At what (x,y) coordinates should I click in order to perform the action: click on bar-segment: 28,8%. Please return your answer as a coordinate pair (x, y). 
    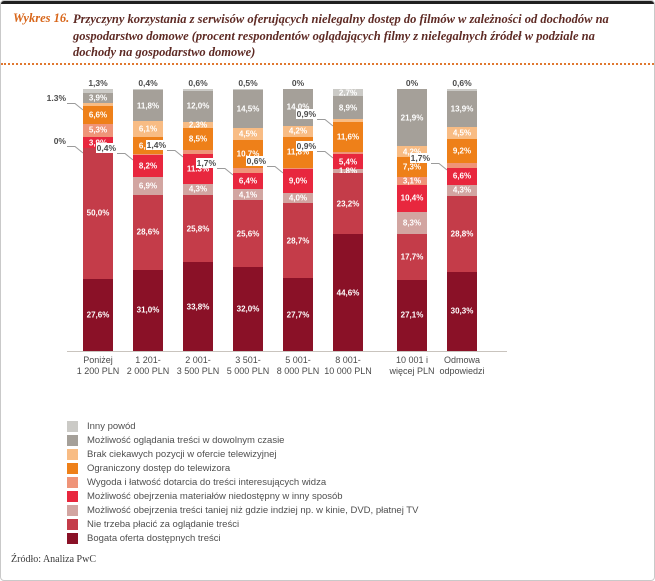
    Looking at the image, I should click on (462, 234).